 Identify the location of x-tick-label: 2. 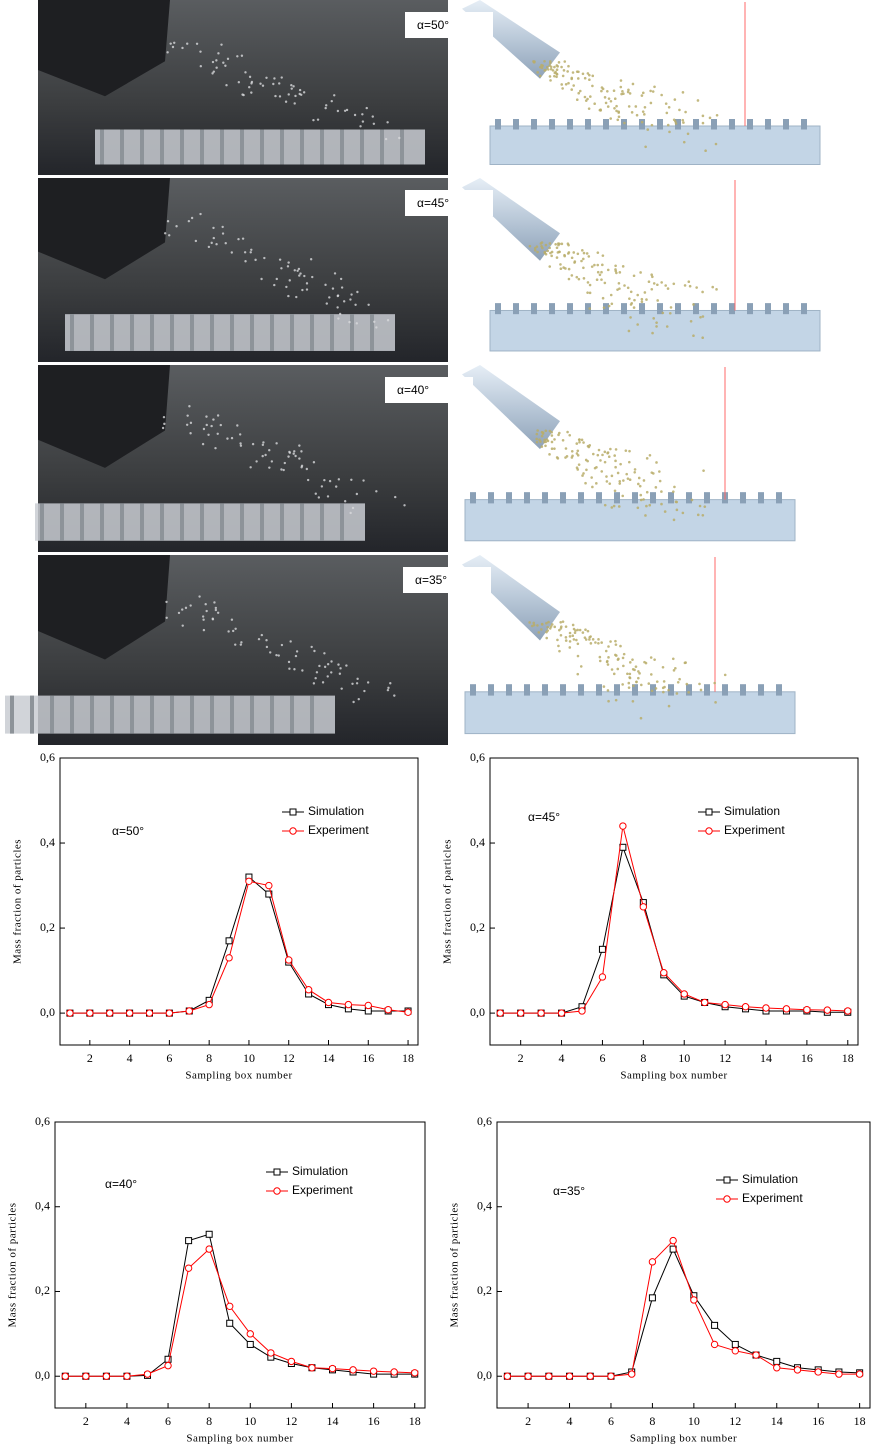
(90, 1058).